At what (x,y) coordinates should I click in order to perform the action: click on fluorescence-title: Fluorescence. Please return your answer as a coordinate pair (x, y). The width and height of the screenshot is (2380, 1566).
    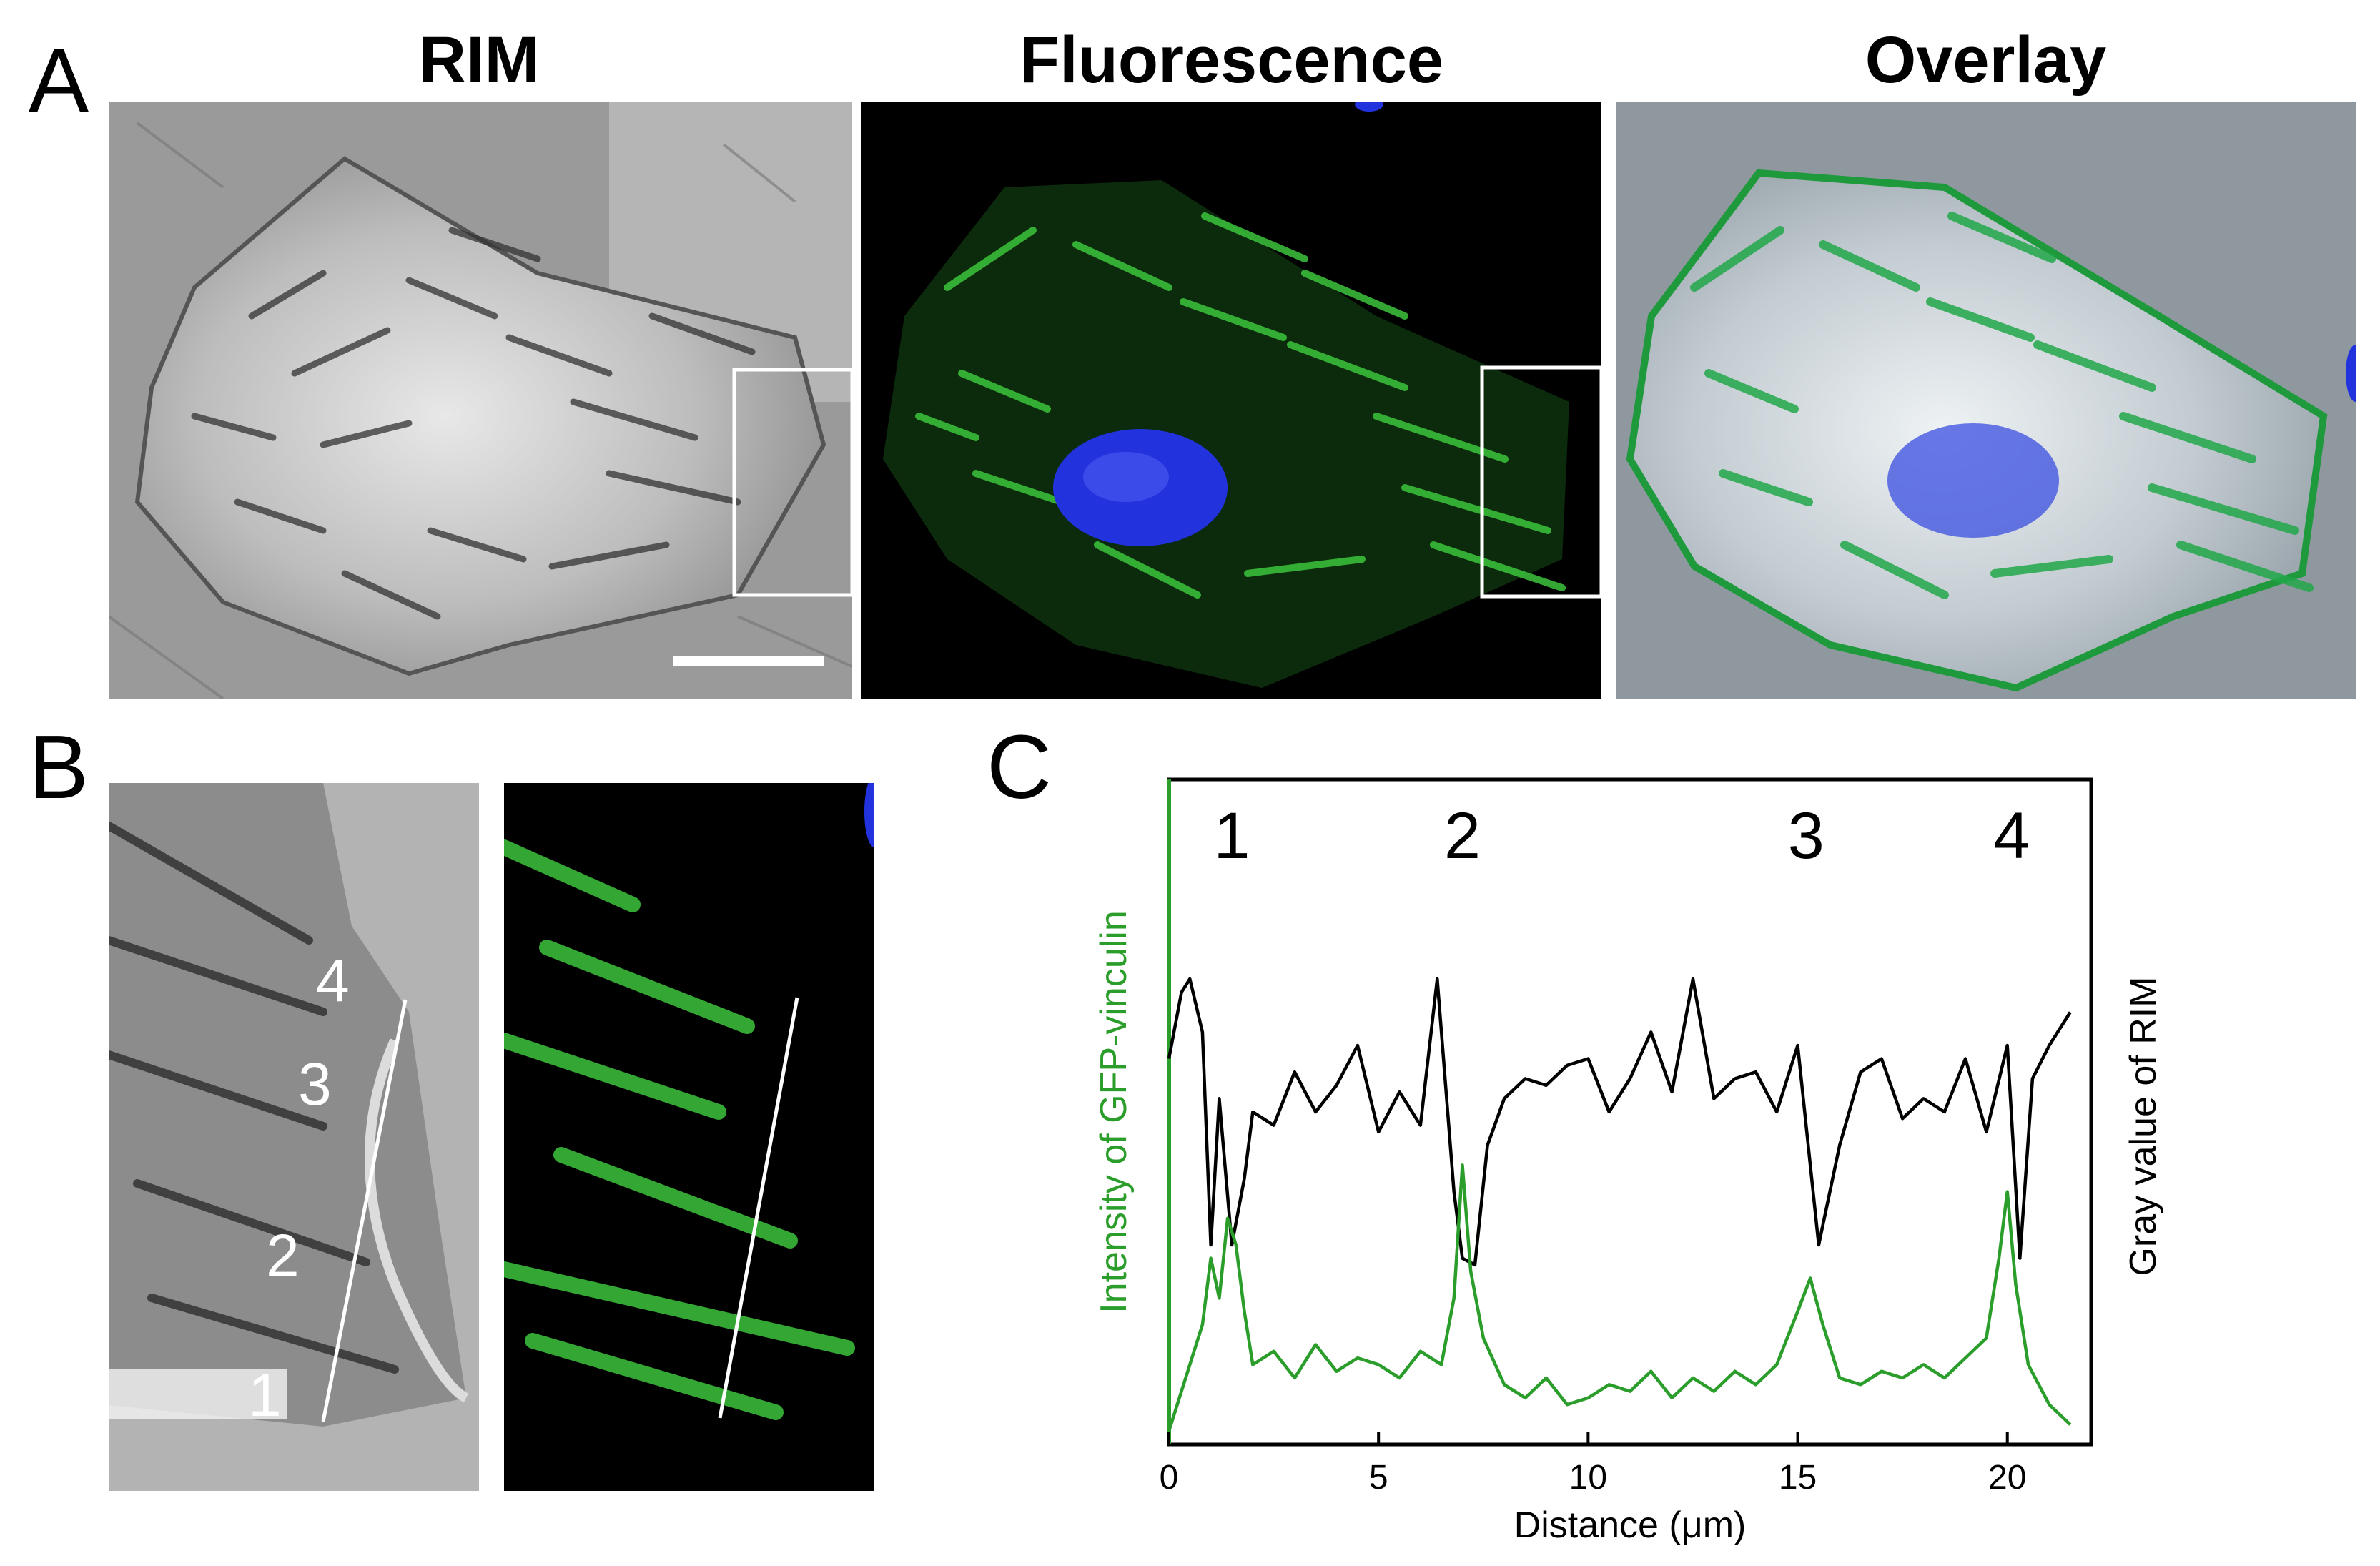
    Looking at the image, I should click on (1231, 60).